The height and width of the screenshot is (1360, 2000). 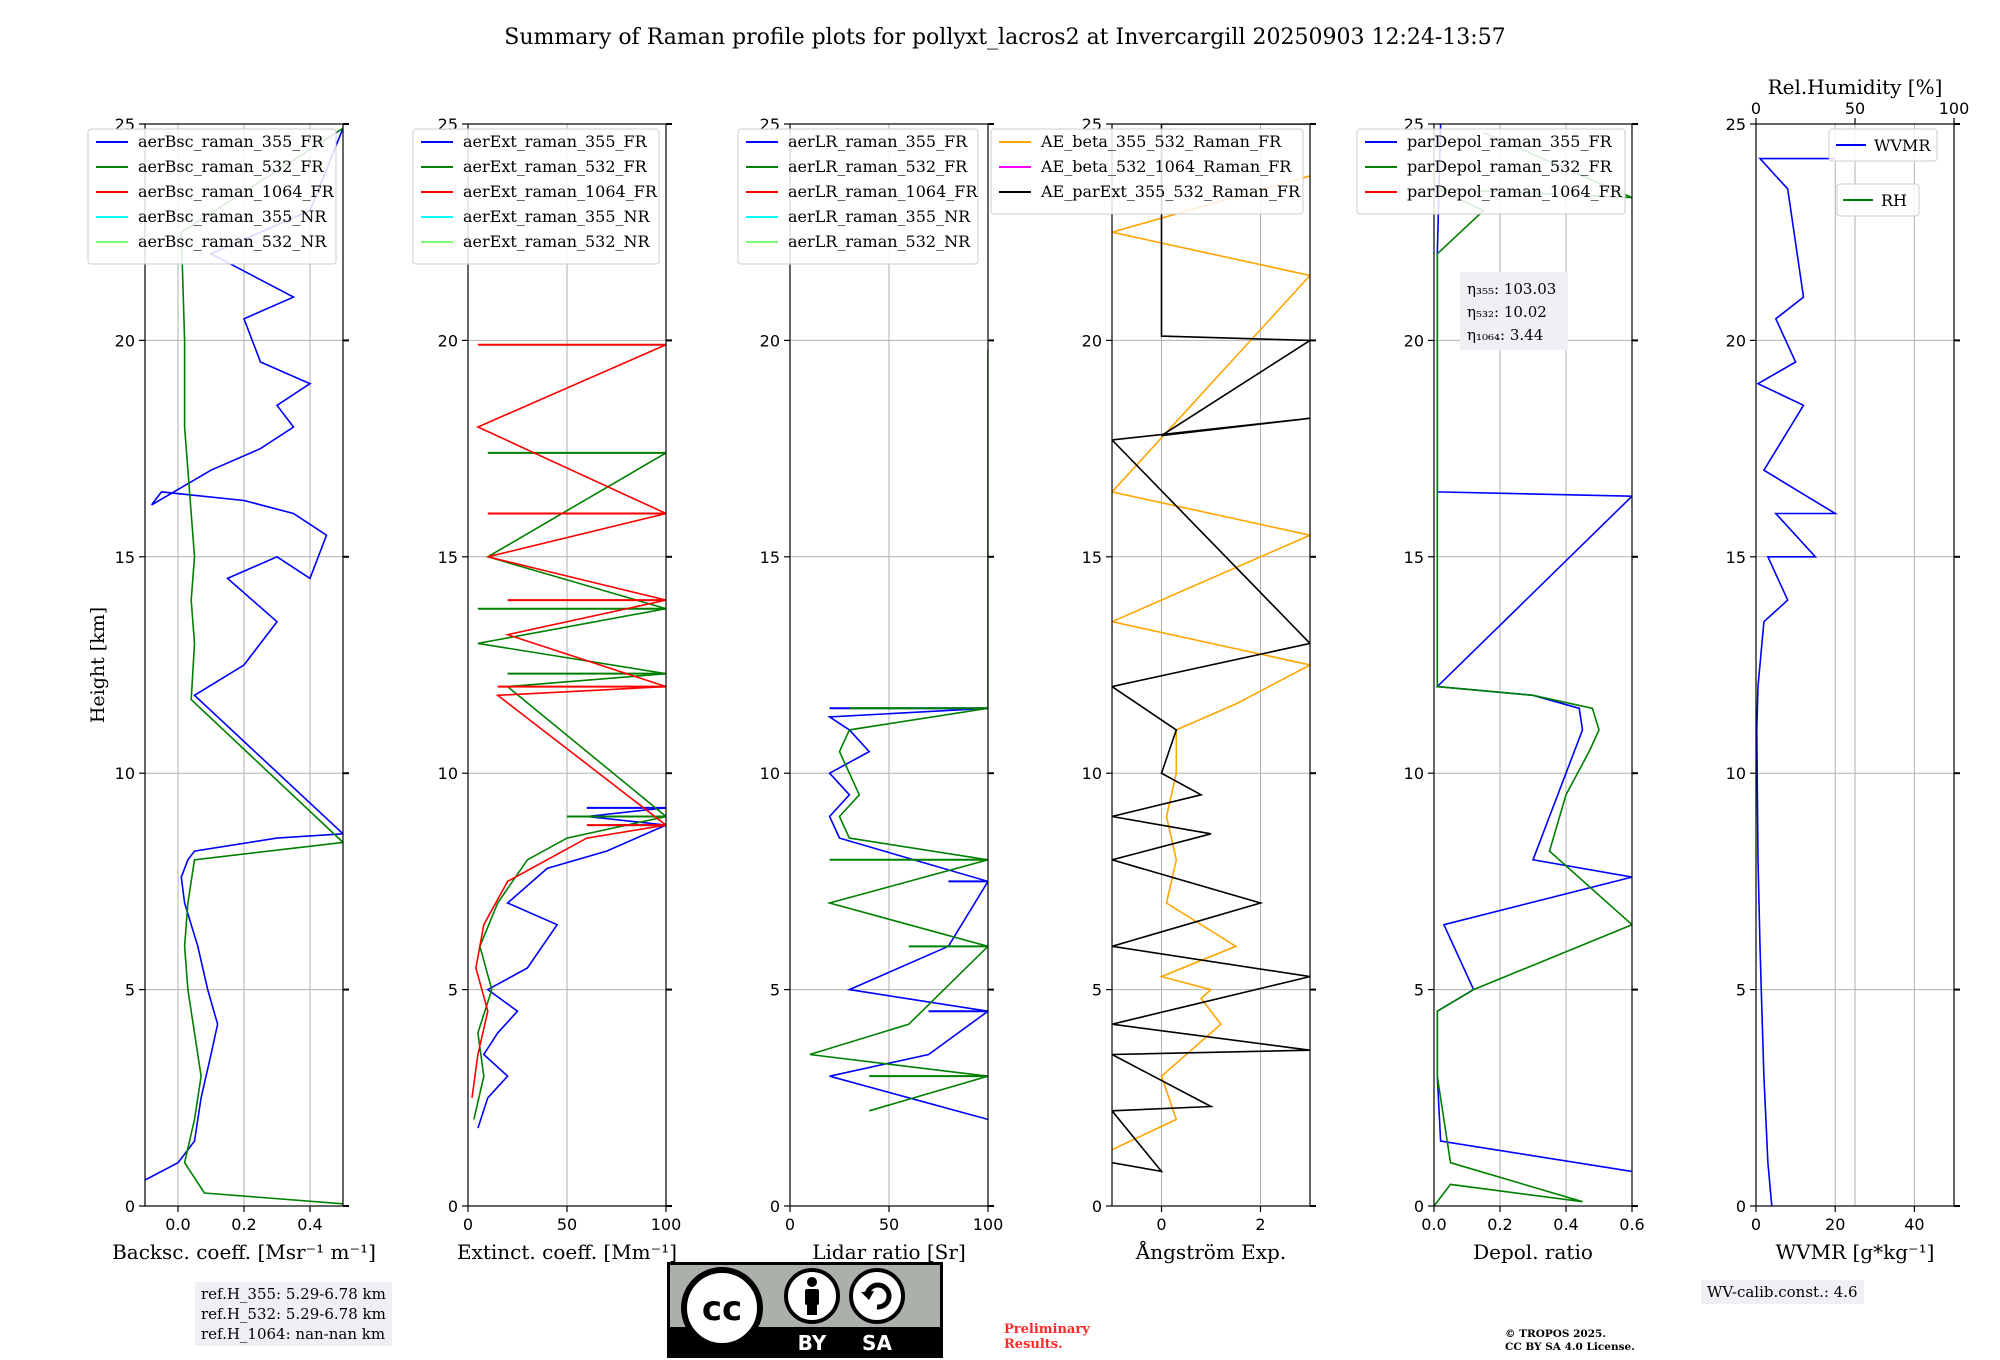 What do you see at coordinates (1756, 1224) in the screenshot?
I see `x-tick-label: 0` at bounding box center [1756, 1224].